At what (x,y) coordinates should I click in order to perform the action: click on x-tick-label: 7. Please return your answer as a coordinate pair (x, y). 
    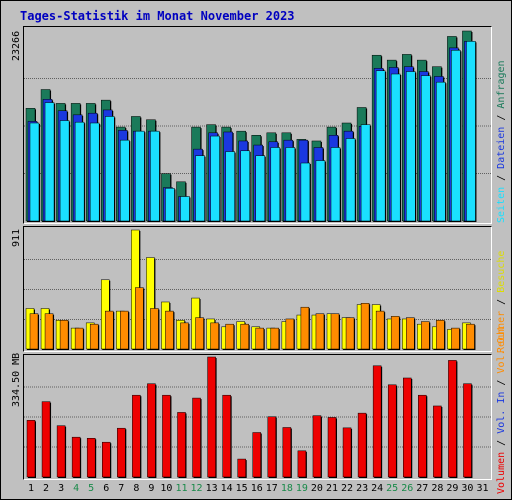
    Looking at the image, I should click on (121, 488).